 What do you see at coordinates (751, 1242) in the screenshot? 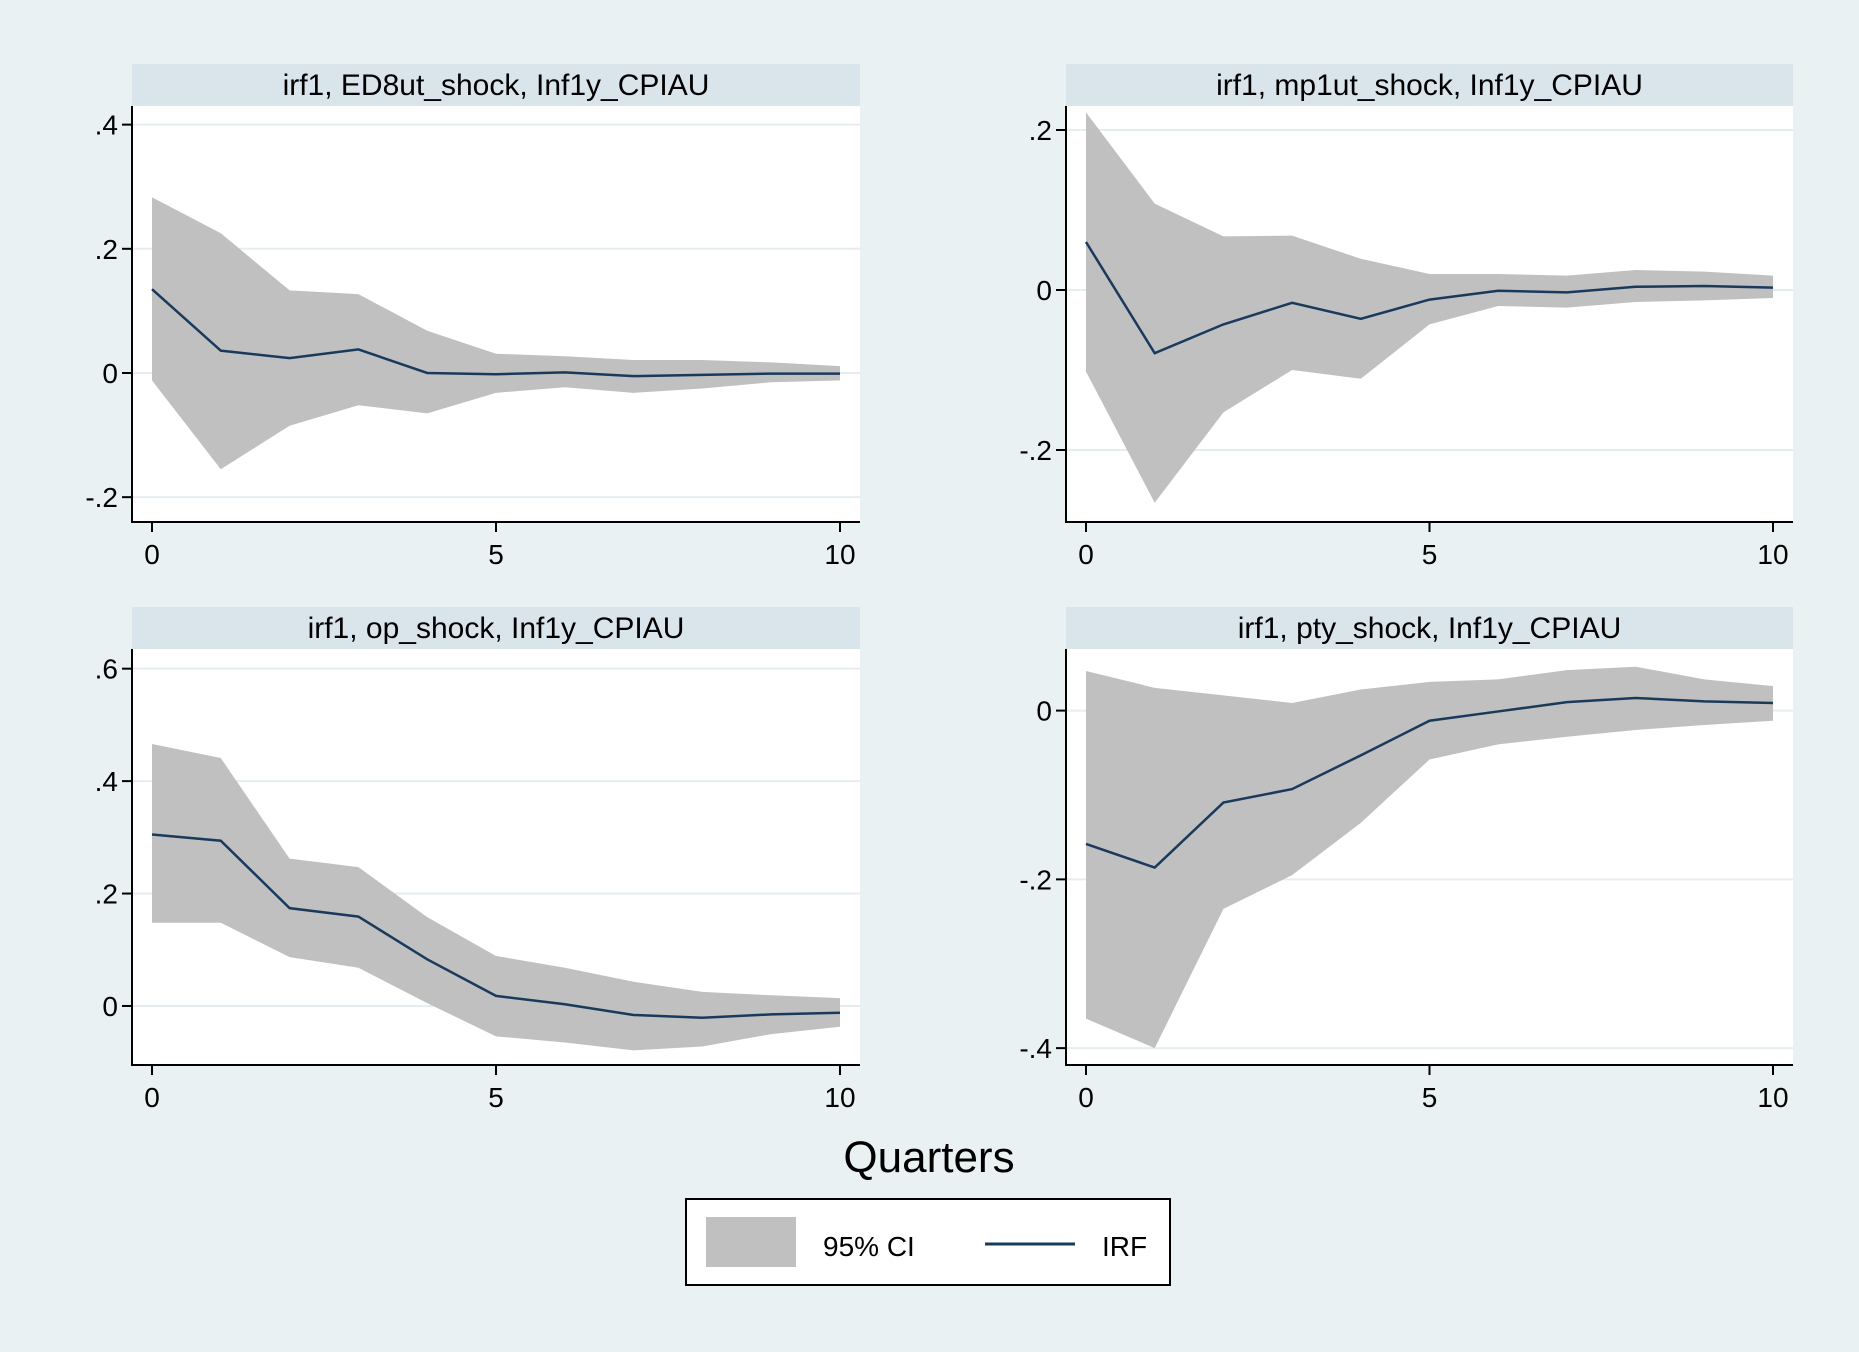
I see `legend-ci-swatch` at bounding box center [751, 1242].